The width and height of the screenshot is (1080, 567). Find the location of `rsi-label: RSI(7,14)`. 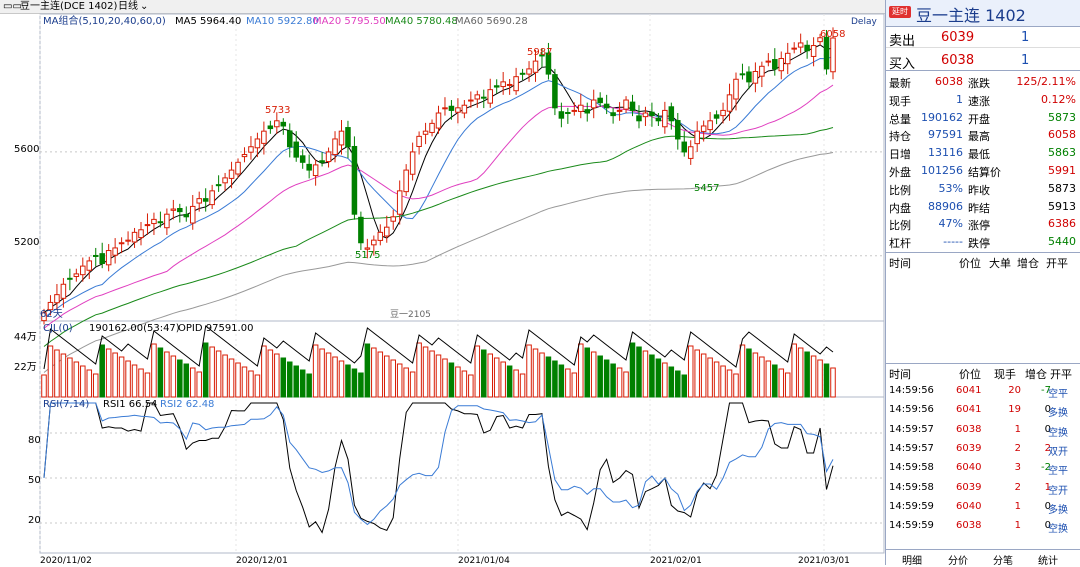

rsi-label: RSI(7,14) is located at coordinates (66, 404).